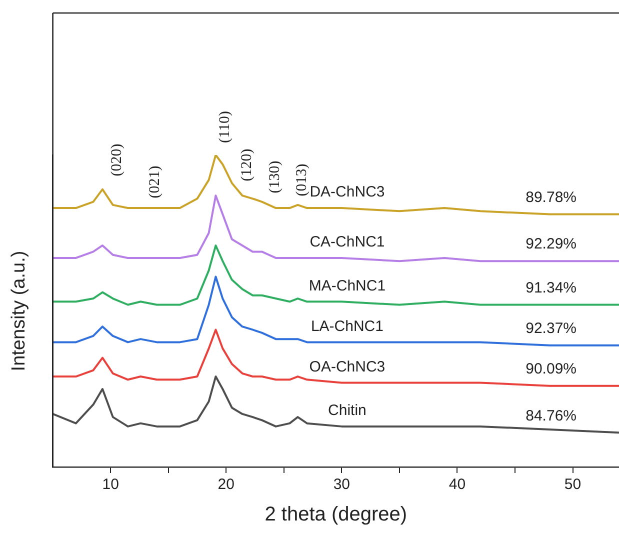  What do you see at coordinates (341, 485) in the screenshot?
I see `x-tick-label: 30` at bounding box center [341, 485].